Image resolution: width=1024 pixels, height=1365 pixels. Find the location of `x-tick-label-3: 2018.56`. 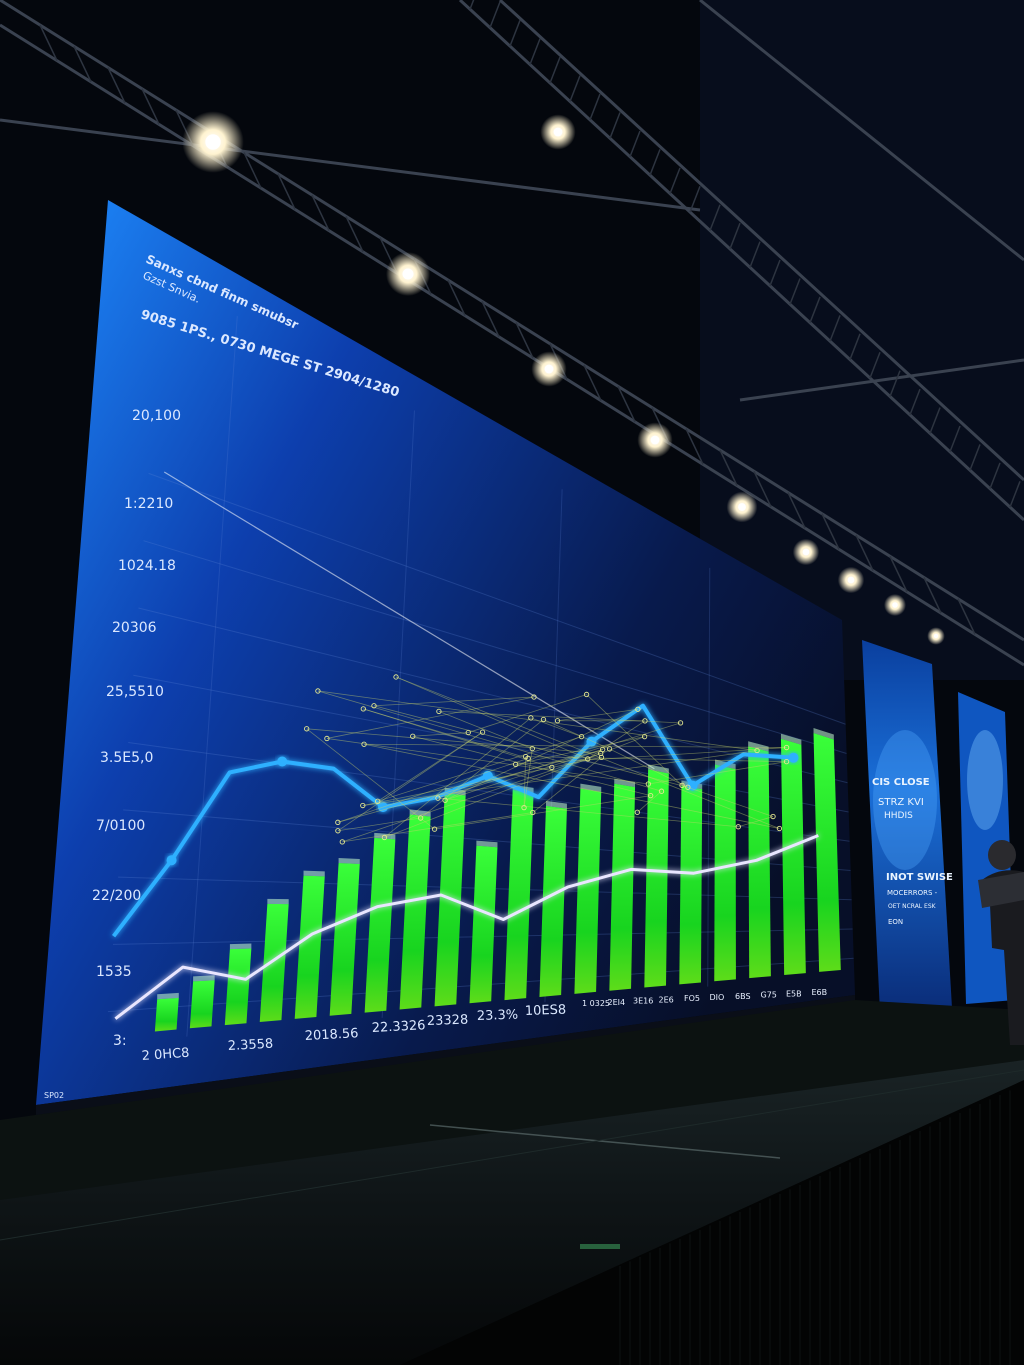

x-tick-label-3: 2018.56 is located at coordinates (331, 1035).